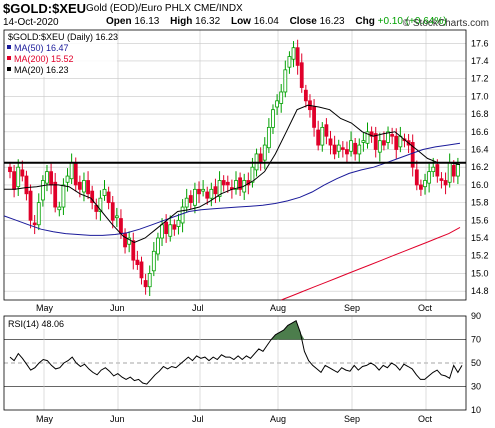  What do you see at coordinates (480, 132) in the screenshot?
I see `price-tick-label: 16.6` at bounding box center [480, 132].